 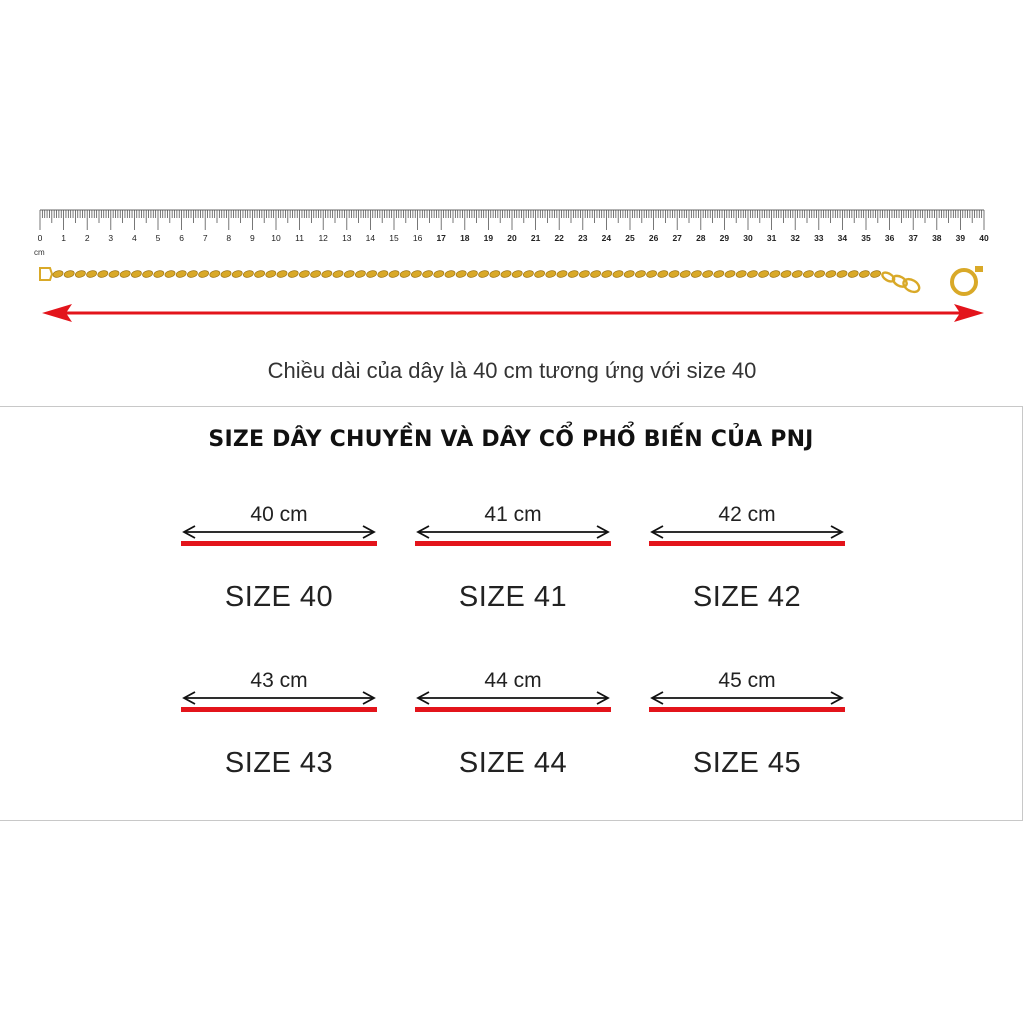 I want to click on ruler-tick-label: 20, so click(x=512, y=238).